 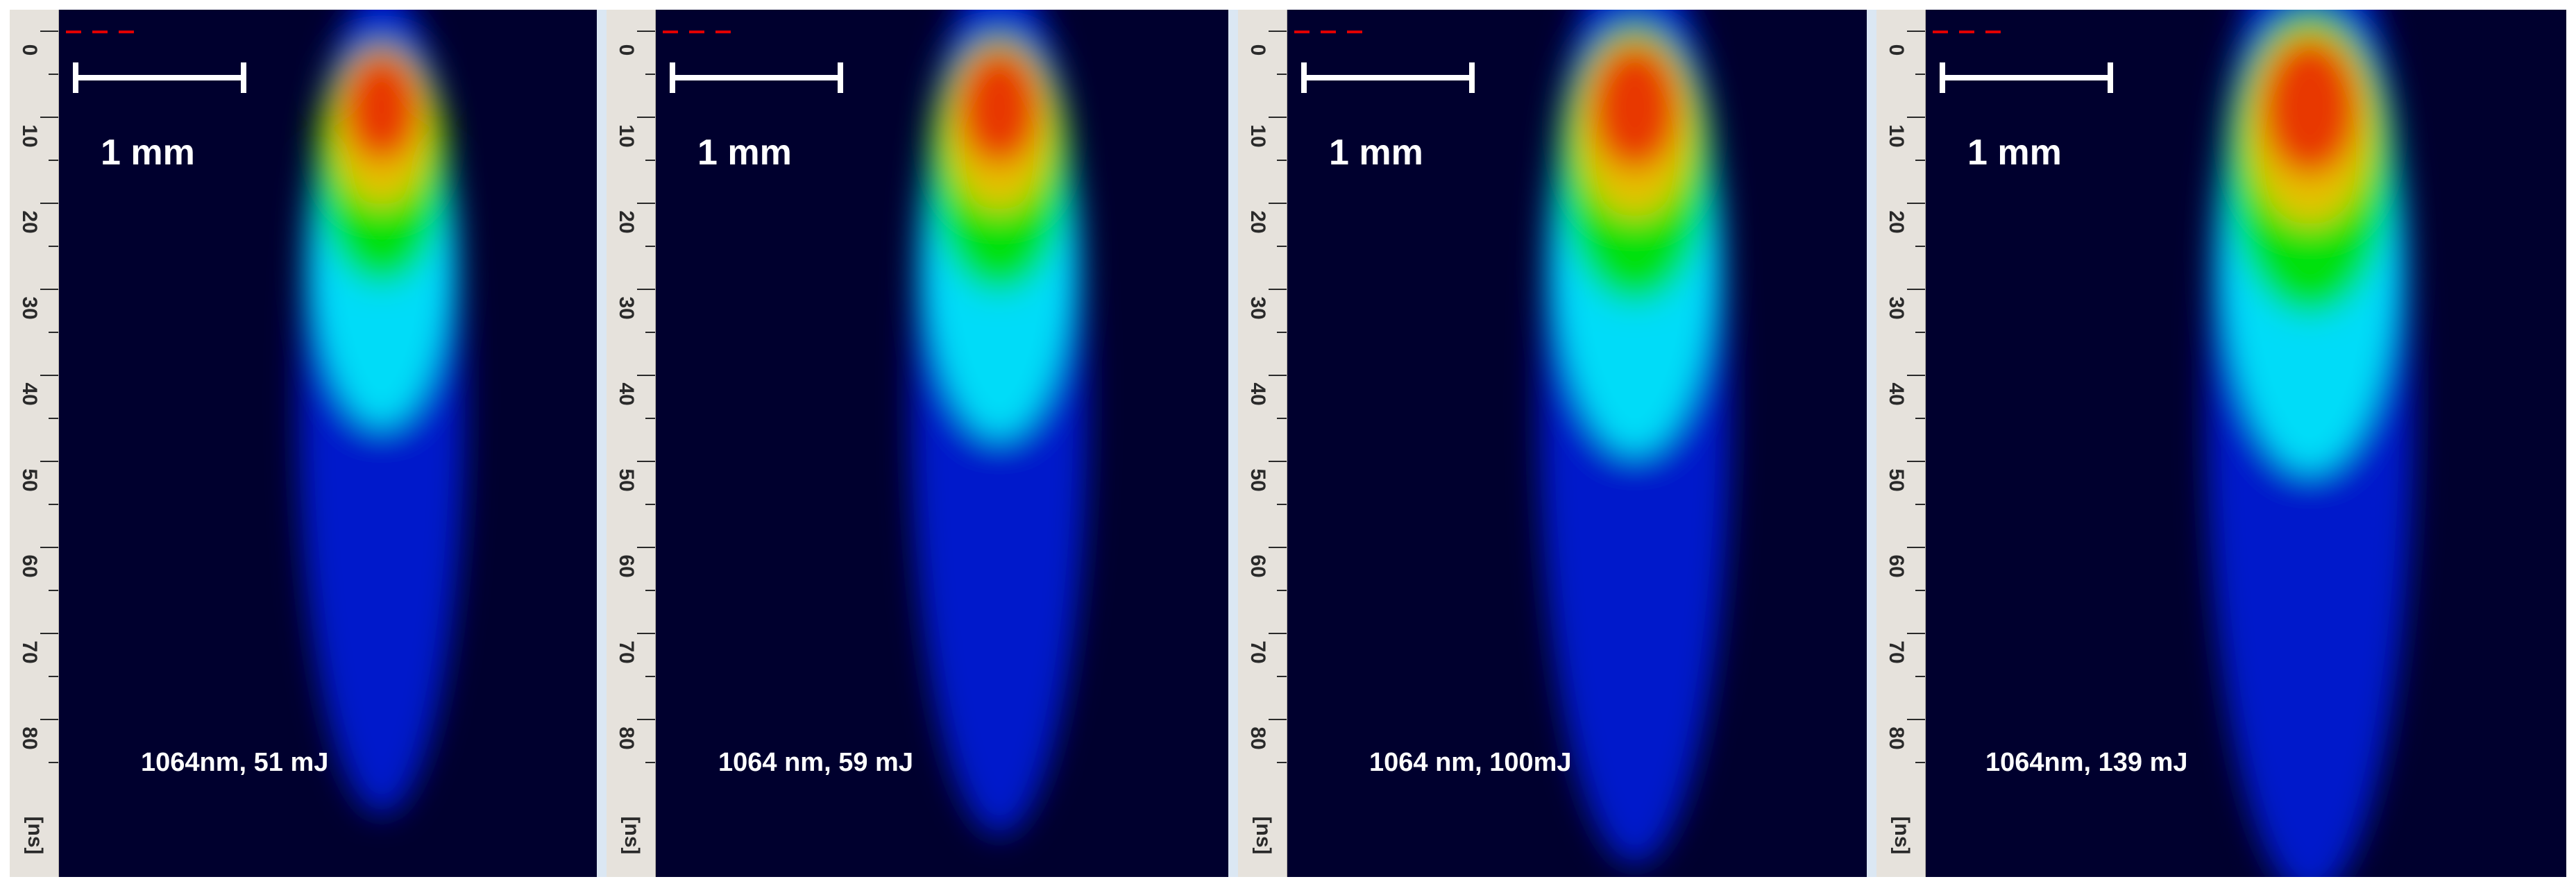 I want to click on ruler-tick-label: 70, so click(x=1258, y=652).